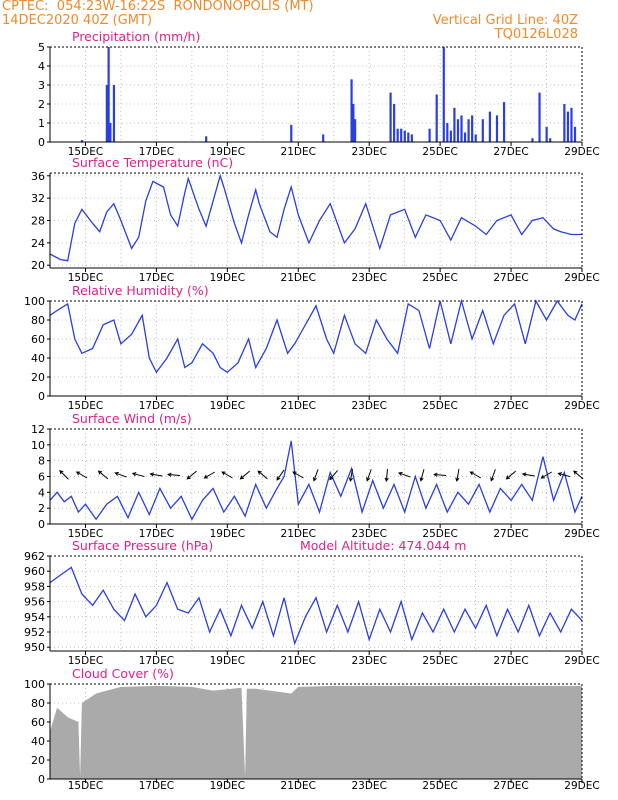 The height and width of the screenshot is (800, 618). Describe the element at coordinates (34, 684) in the screenshot. I see `y-tick-label: 100` at that location.